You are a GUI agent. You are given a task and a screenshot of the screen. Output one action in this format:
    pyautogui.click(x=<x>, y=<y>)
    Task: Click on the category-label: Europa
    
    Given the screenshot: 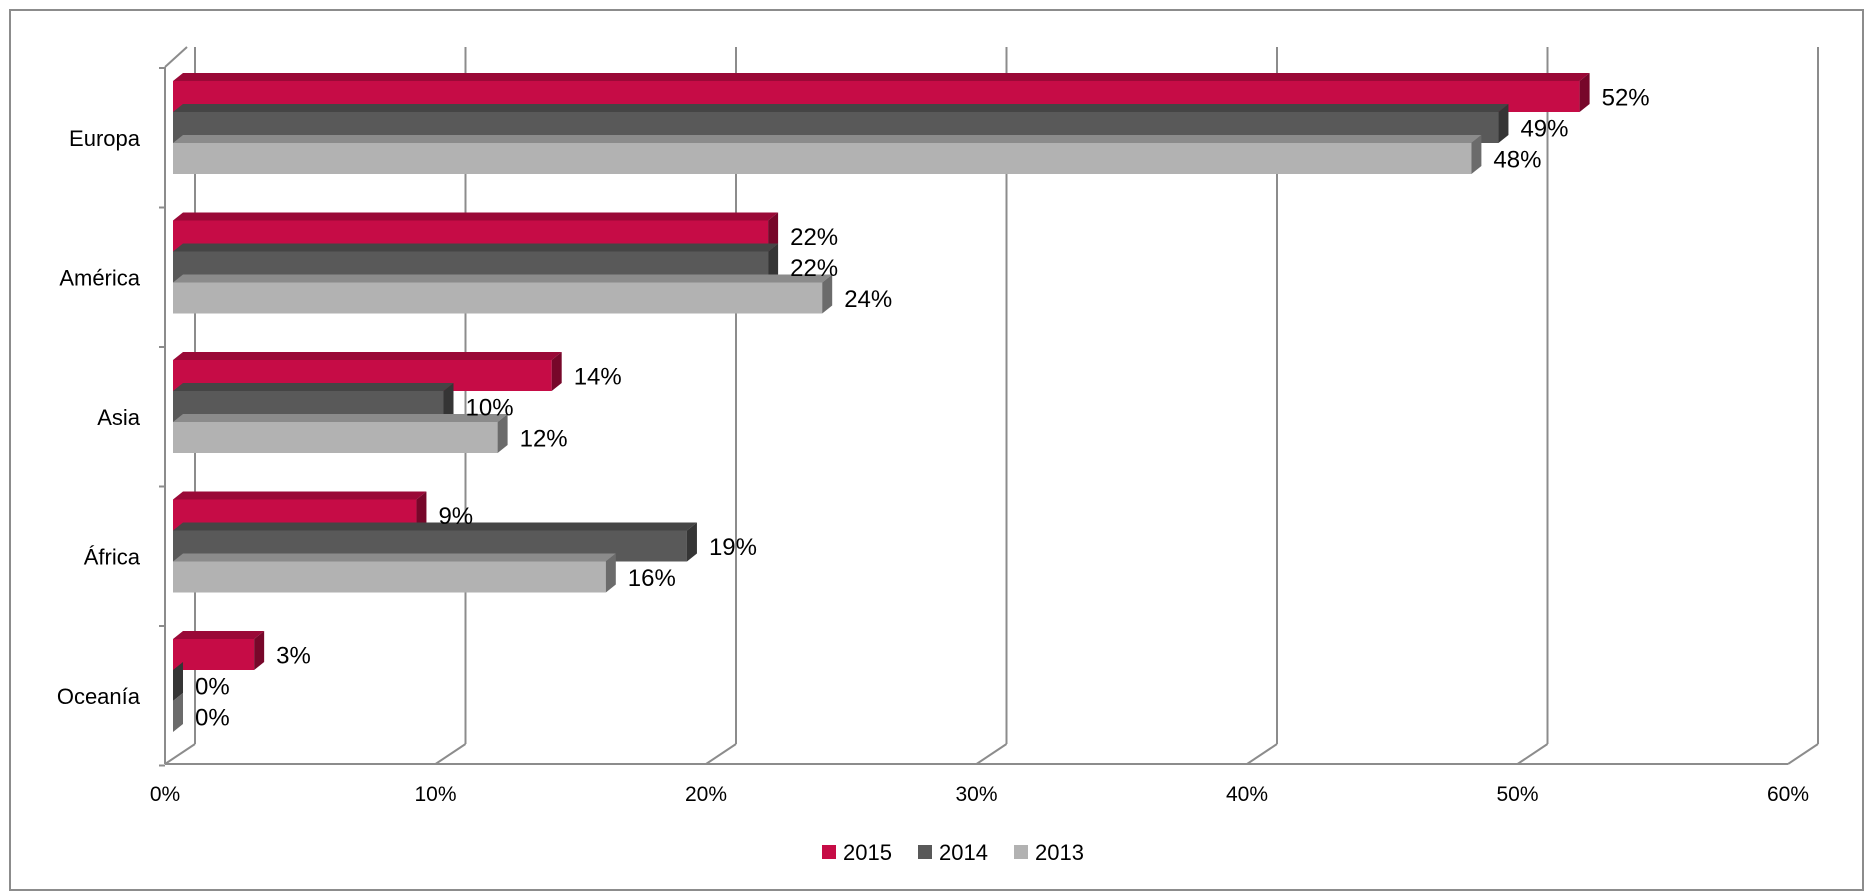 What is the action you would take?
    pyautogui.click(x=105, y=138)
    